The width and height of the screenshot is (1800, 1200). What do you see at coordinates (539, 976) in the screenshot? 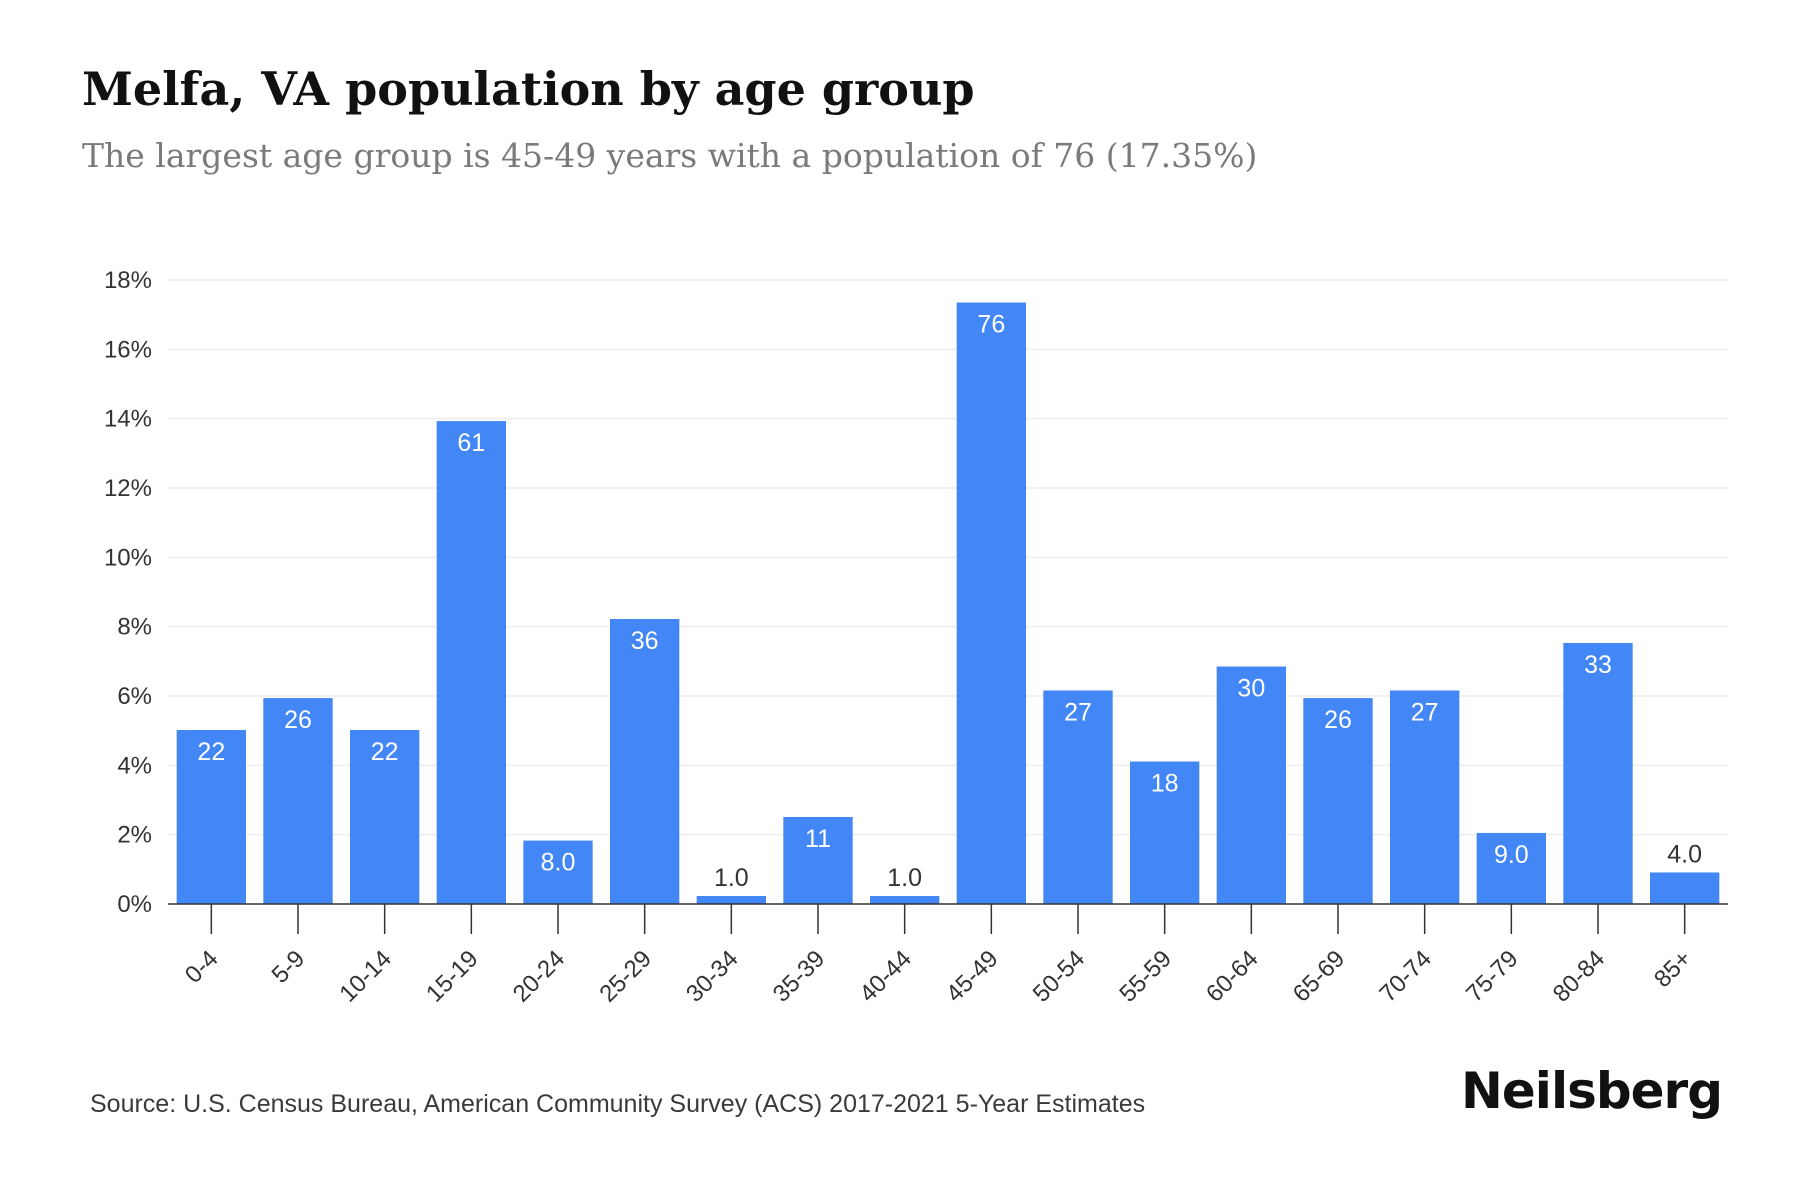
I see `x-tick-label: 20-24` at bounding box center [539, 976].